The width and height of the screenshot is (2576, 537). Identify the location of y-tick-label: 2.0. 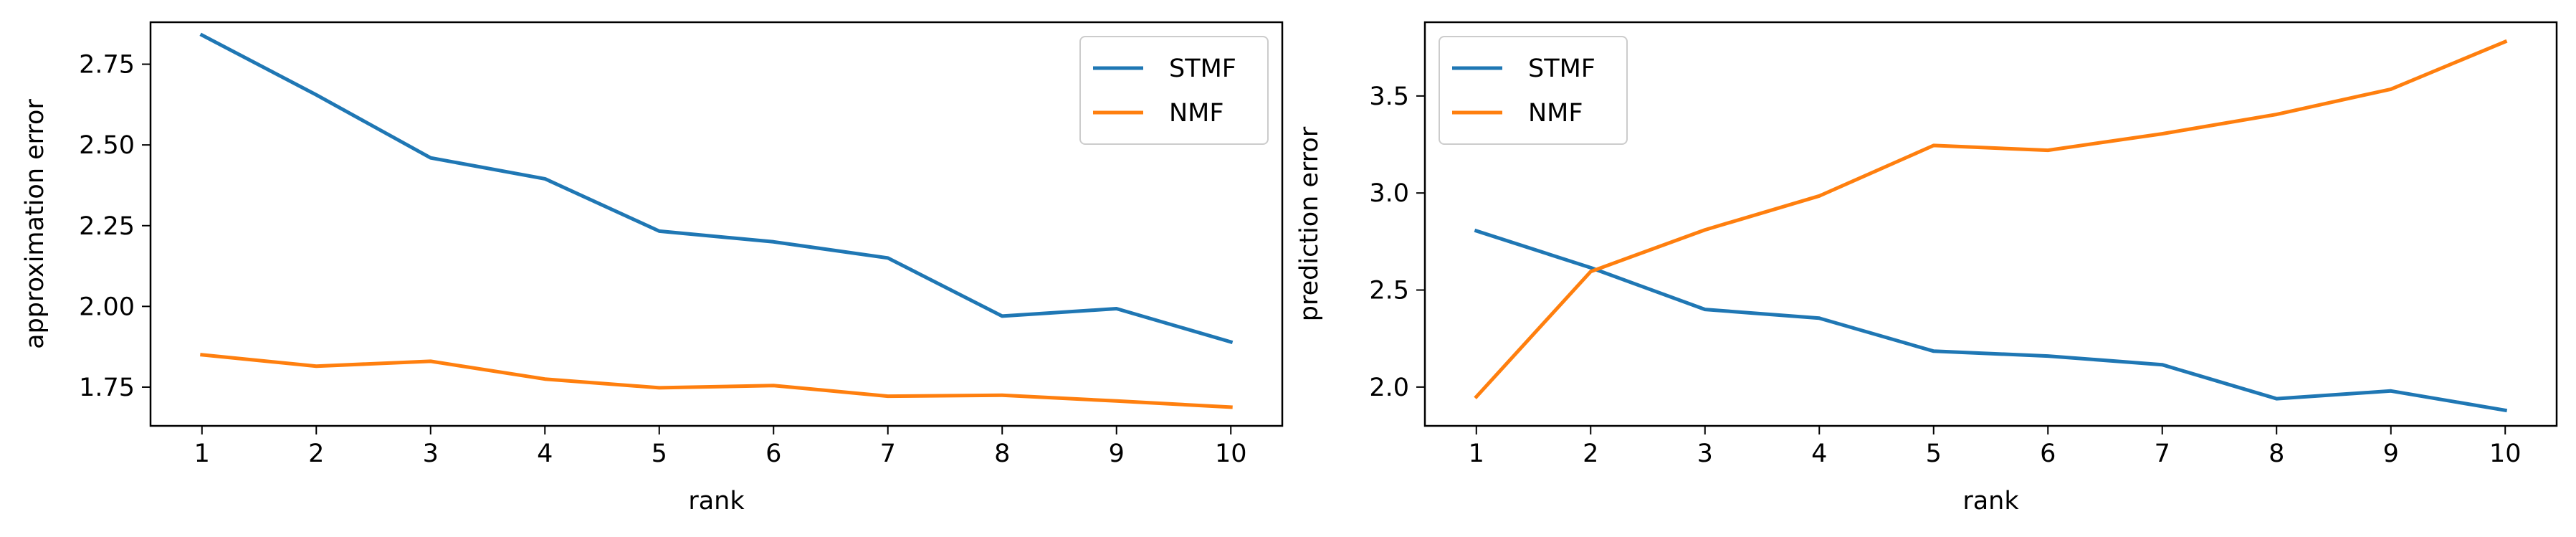
(1389, 388).